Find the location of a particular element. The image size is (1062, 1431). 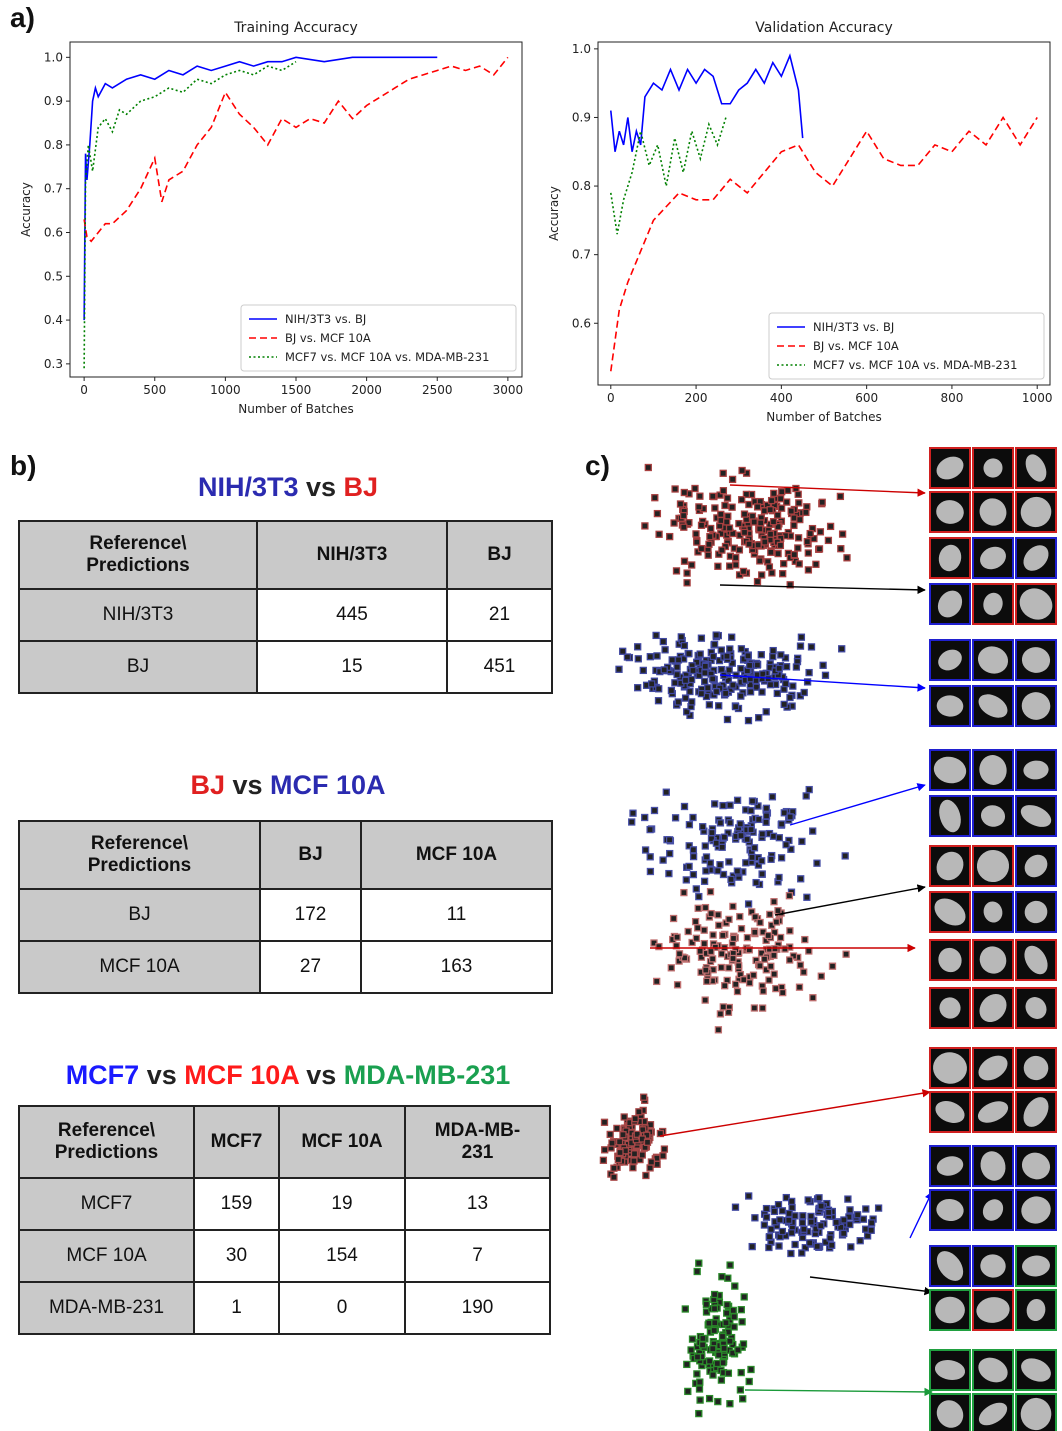

table-cell: 172 is located at coordinates (310, 915).